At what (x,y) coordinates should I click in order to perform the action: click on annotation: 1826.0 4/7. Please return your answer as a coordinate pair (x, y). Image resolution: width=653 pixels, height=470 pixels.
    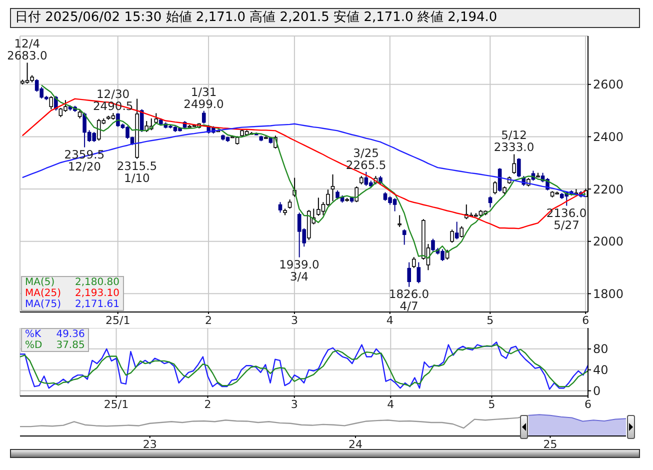
    Looking at the image, I should click on (409, 299).